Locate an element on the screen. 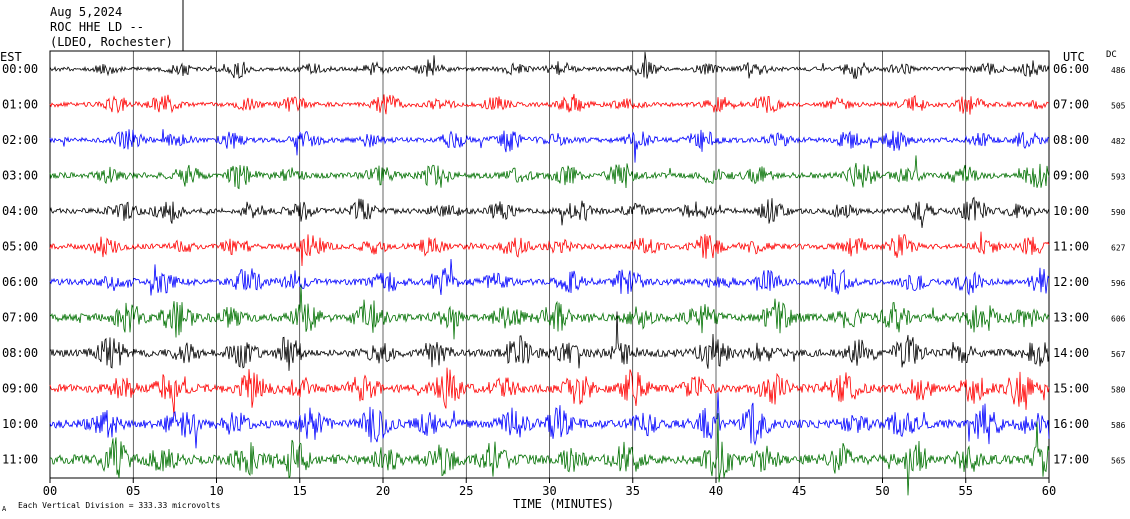  left-time-label: 04:00 is located at coordinates (20, 211).